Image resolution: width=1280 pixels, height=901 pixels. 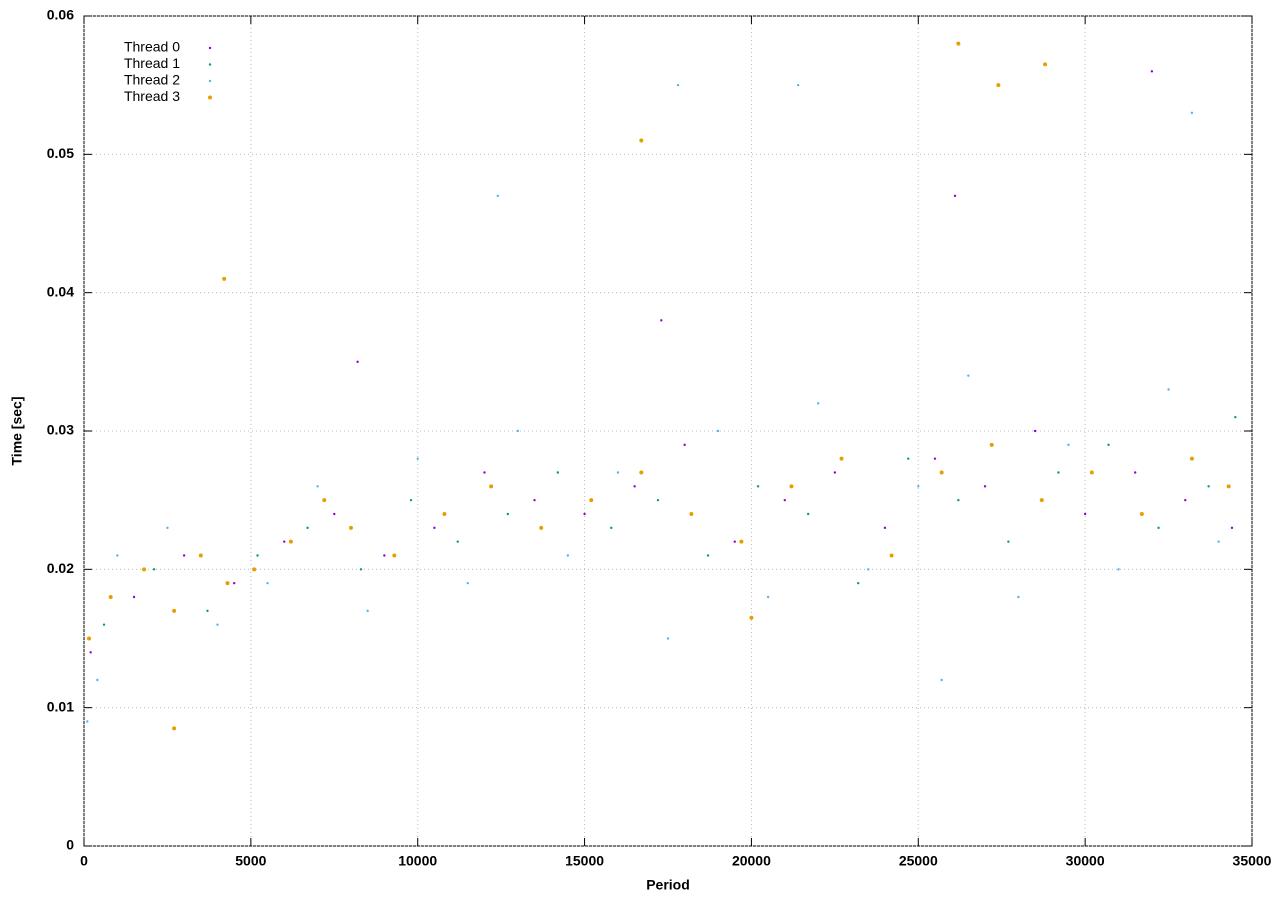 What do you see at coordinates (918, 861) in the screenshot?
I see `x-tick-label: 25000` at bounding box center [918, 861].